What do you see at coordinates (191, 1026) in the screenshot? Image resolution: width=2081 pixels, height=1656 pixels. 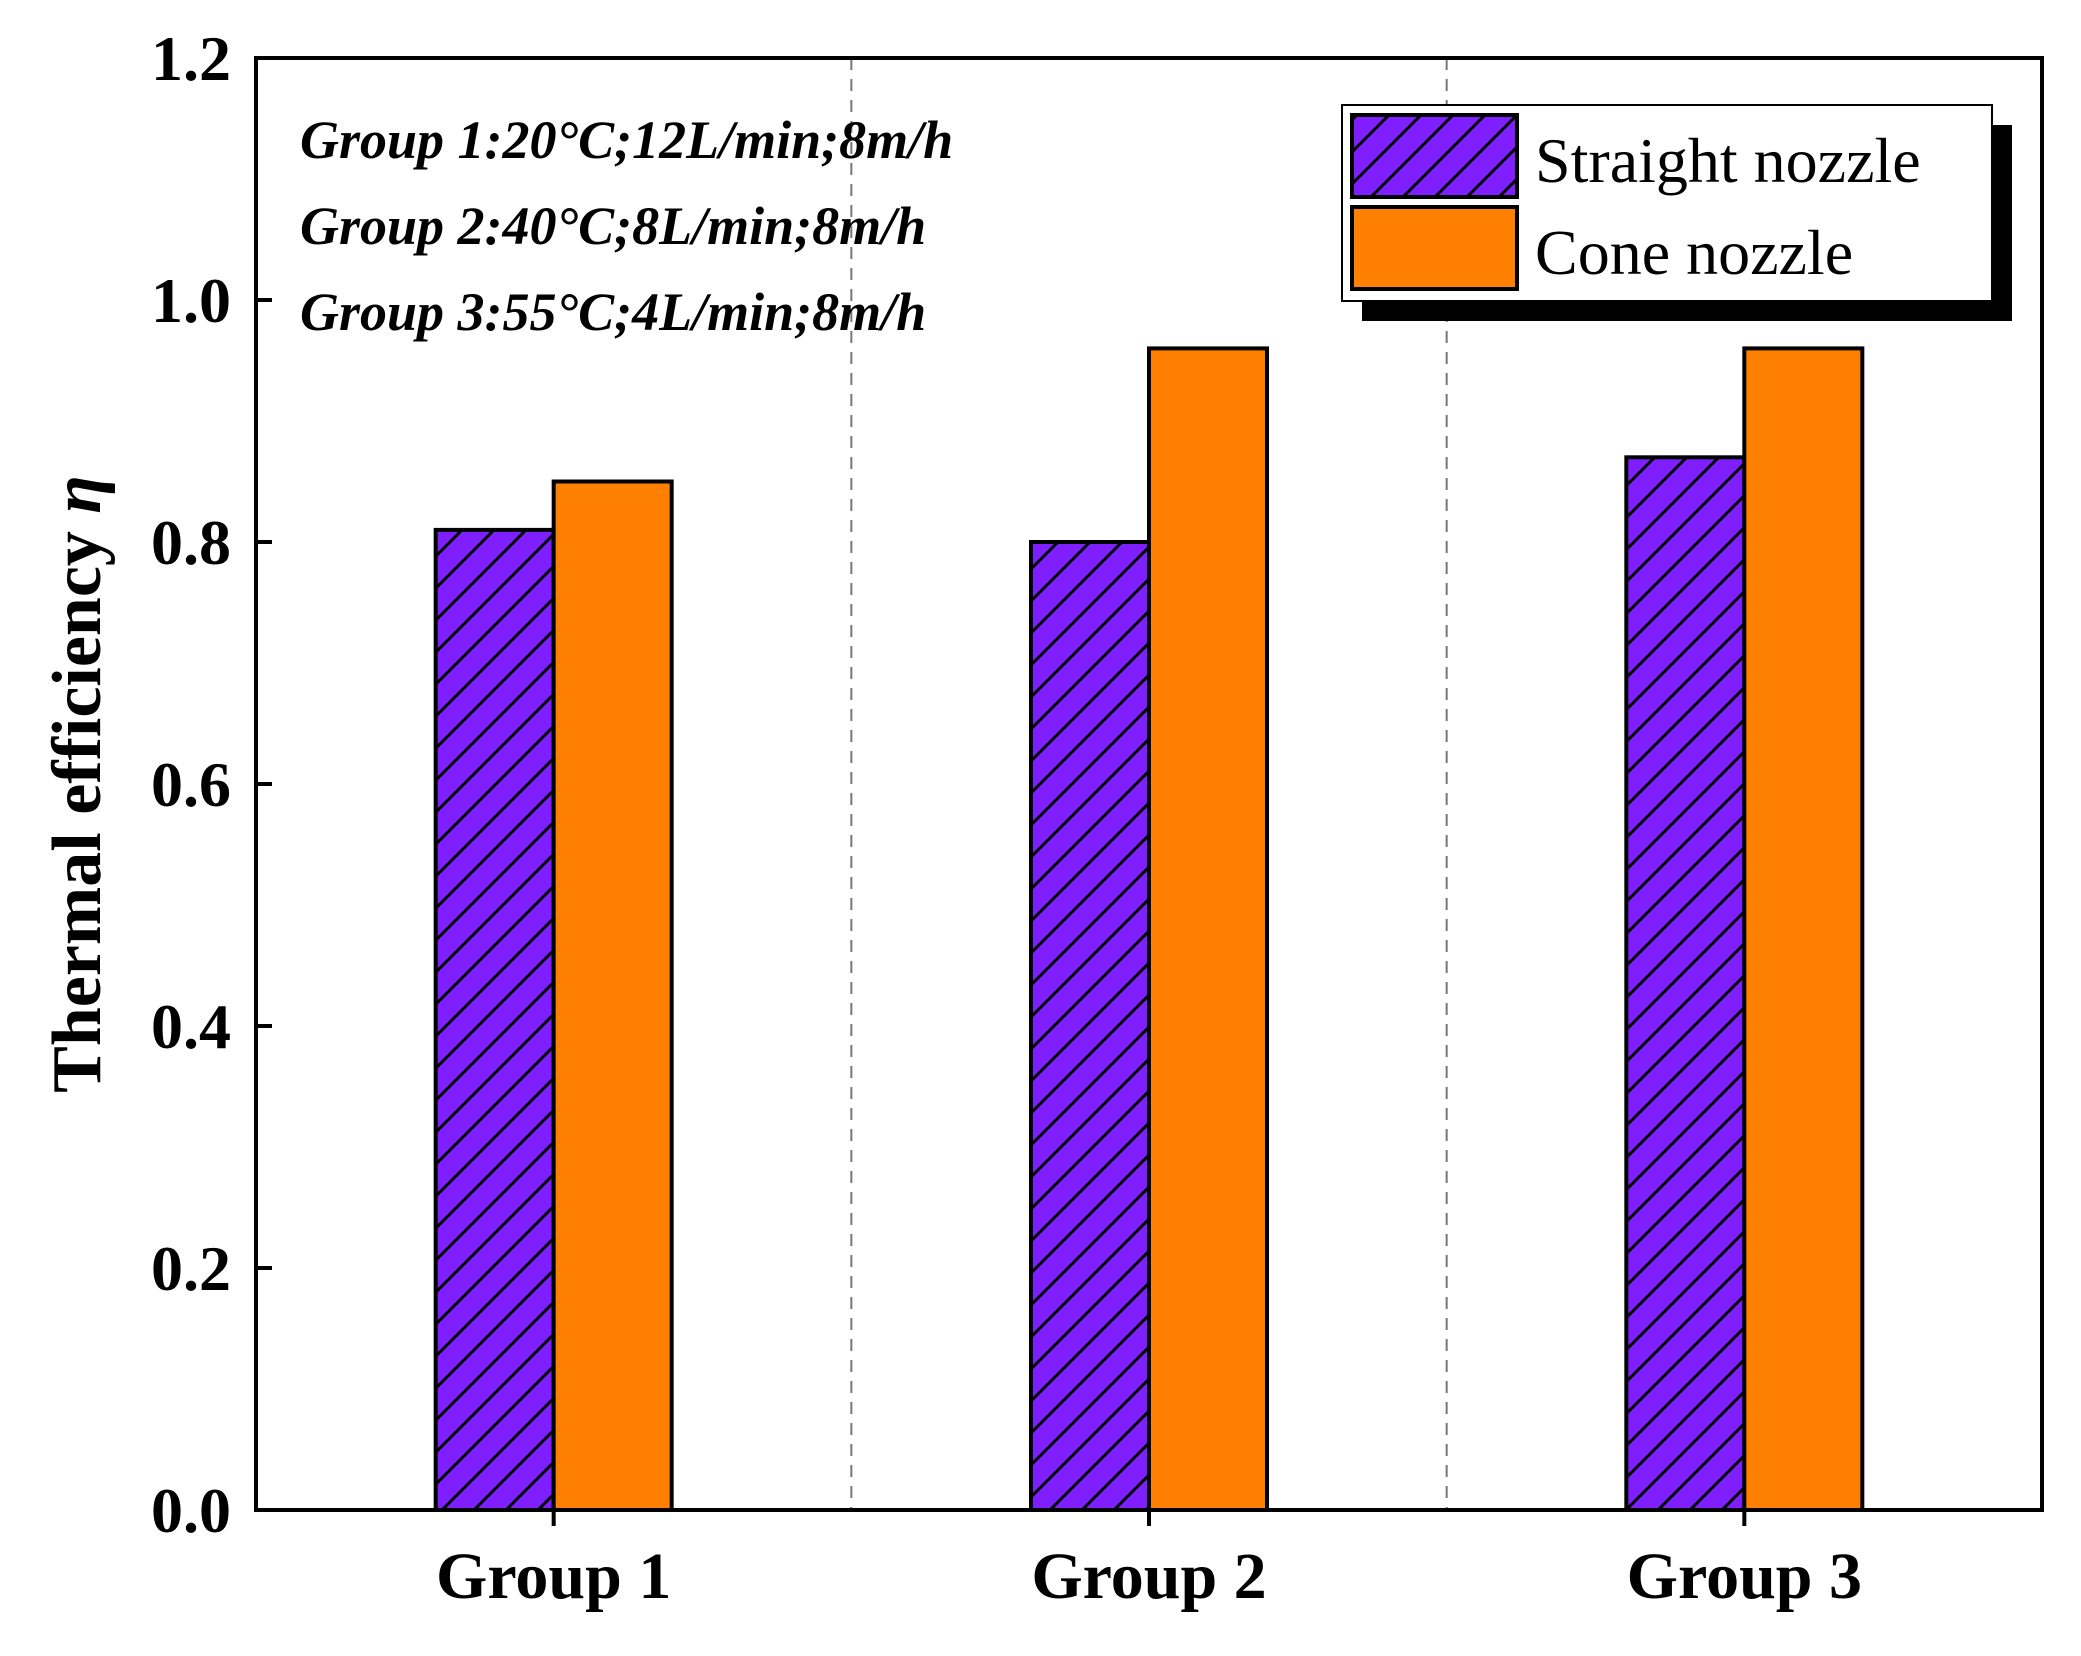 I see `y-tick-label: 0.4` at bounding box center [191, 1026].